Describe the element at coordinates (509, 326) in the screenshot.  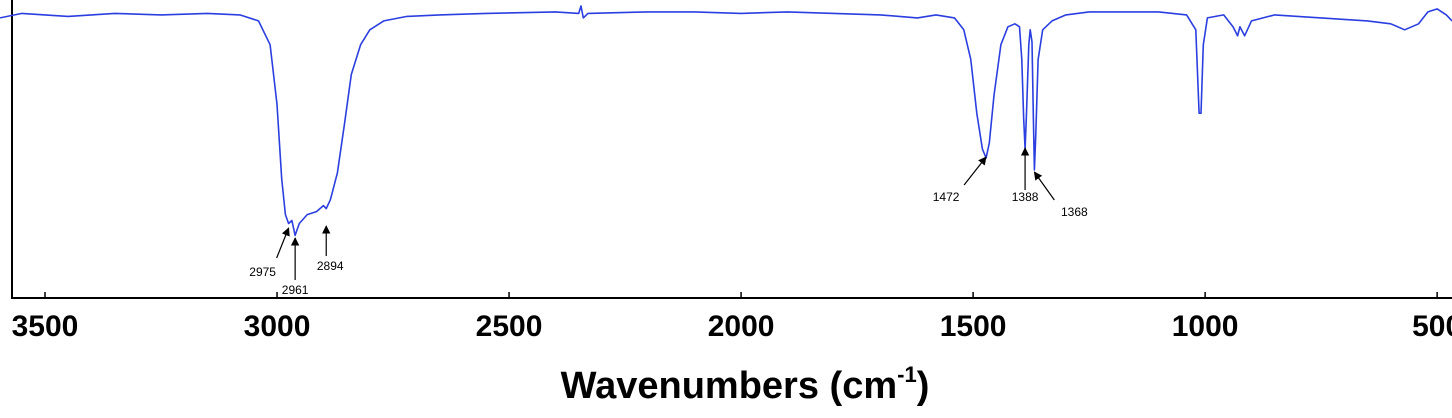
I see `x-tick-label: 2500` at that location.